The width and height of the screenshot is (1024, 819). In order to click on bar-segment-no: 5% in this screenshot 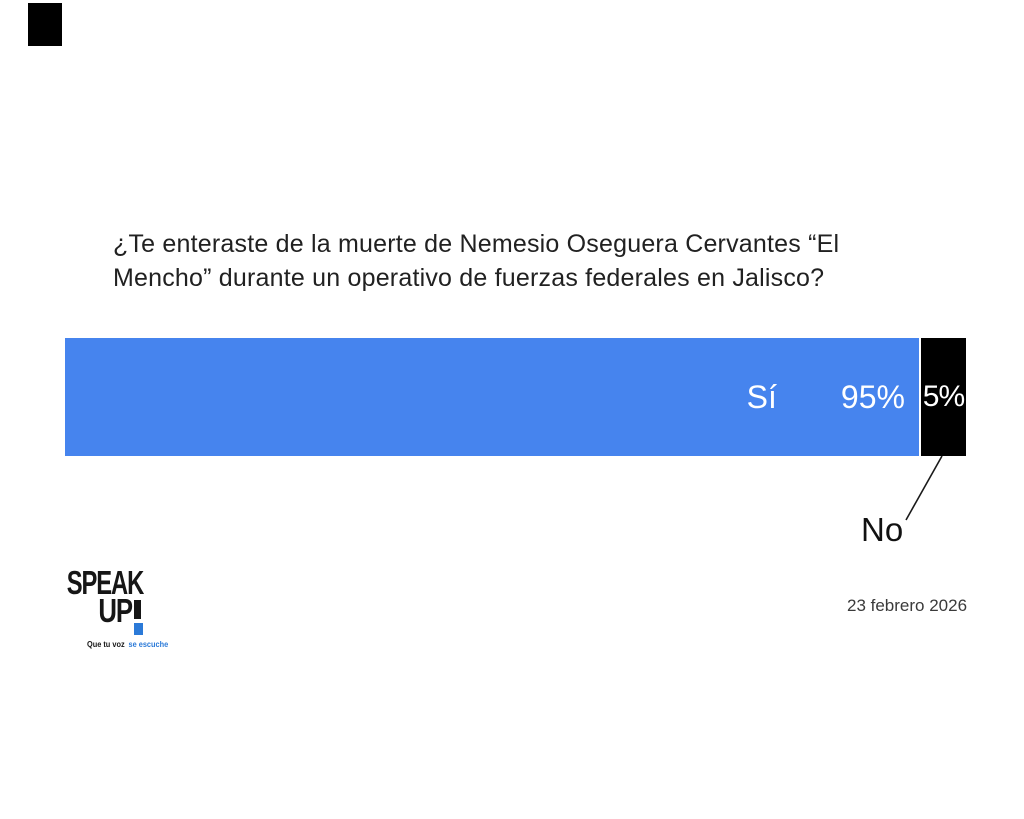, I will do `click(943, 397)`.